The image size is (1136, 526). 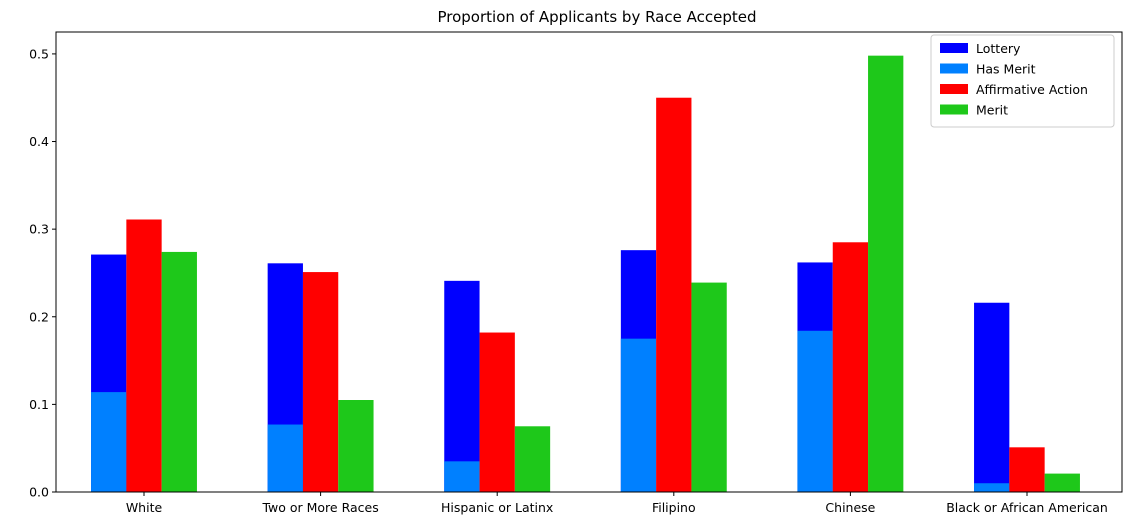 What do you see at coordinates (886, 274) in the screenshot?
I see `bar-merit-chinese` at bounding box center [886, 274].